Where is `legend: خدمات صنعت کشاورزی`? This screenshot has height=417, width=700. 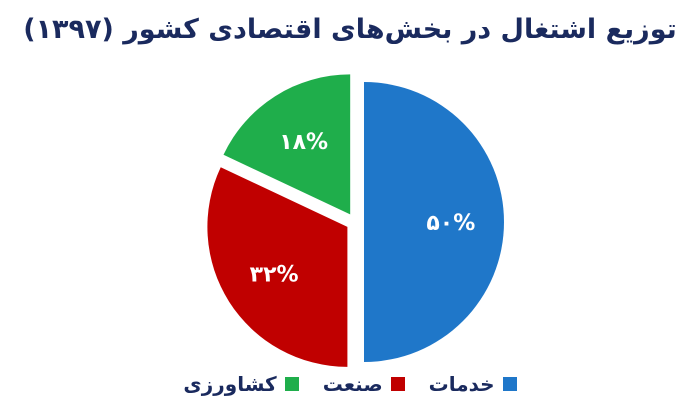 legend: خدمات صنعت کشاورزی is located at coordinates (350, 384).